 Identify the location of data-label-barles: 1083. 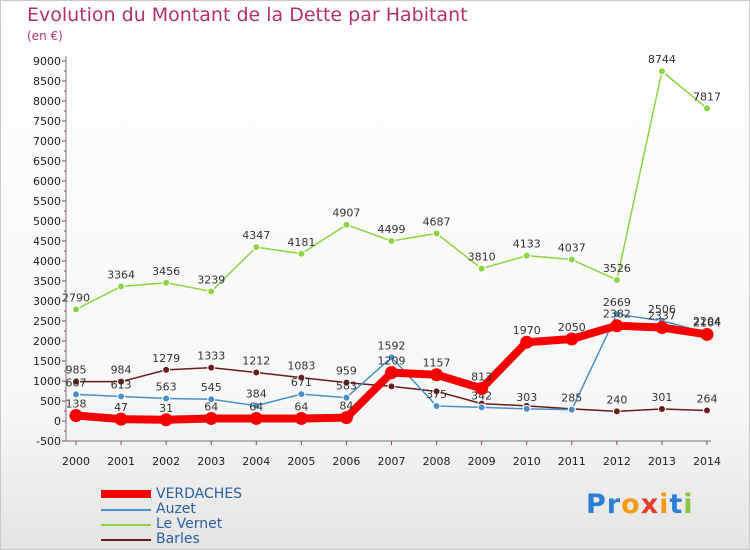
(301, 366).